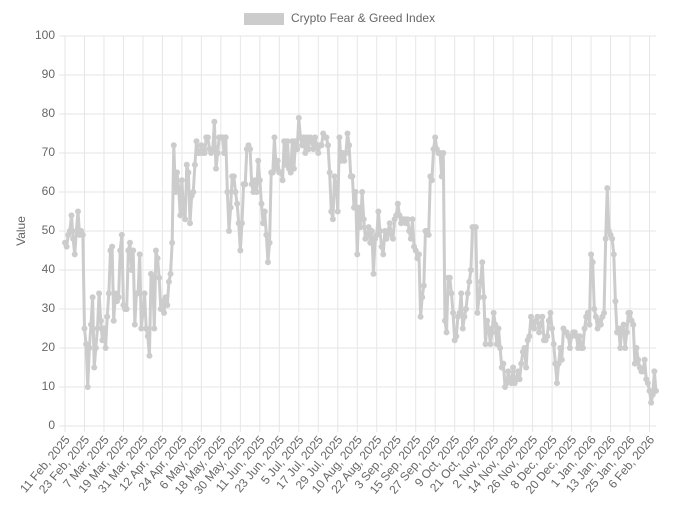  What do you see at coordinates (49, 347) in the screenshot?
I see `y-tick-label: 20` at bounding box center [49, 347].